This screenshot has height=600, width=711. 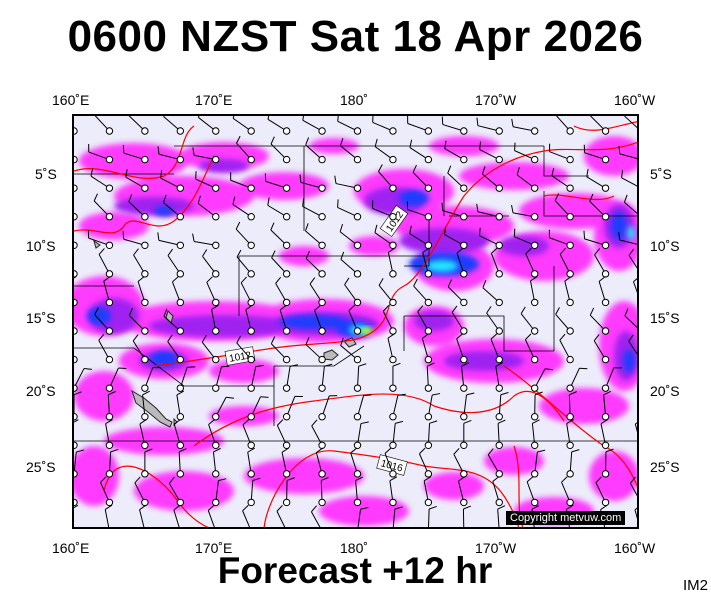 What do you see at coordinates (355, 570) in the screenshot?
I see `forecast-label: Forecast +12 hr` at bounding box center [355, 570].